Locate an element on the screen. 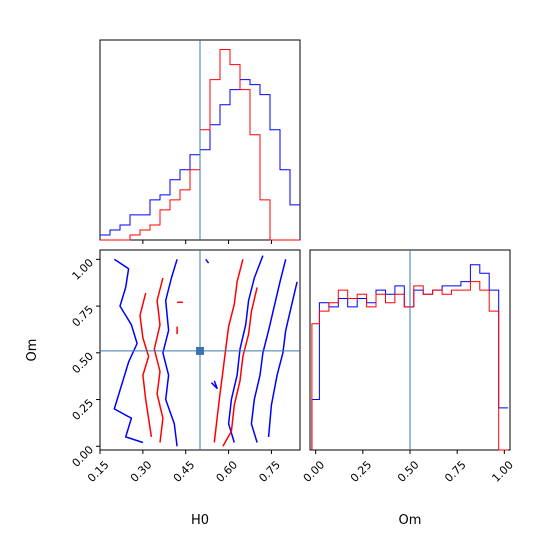  om-x-tick-label-1: 0.25 is located at coordinates (361, 471).